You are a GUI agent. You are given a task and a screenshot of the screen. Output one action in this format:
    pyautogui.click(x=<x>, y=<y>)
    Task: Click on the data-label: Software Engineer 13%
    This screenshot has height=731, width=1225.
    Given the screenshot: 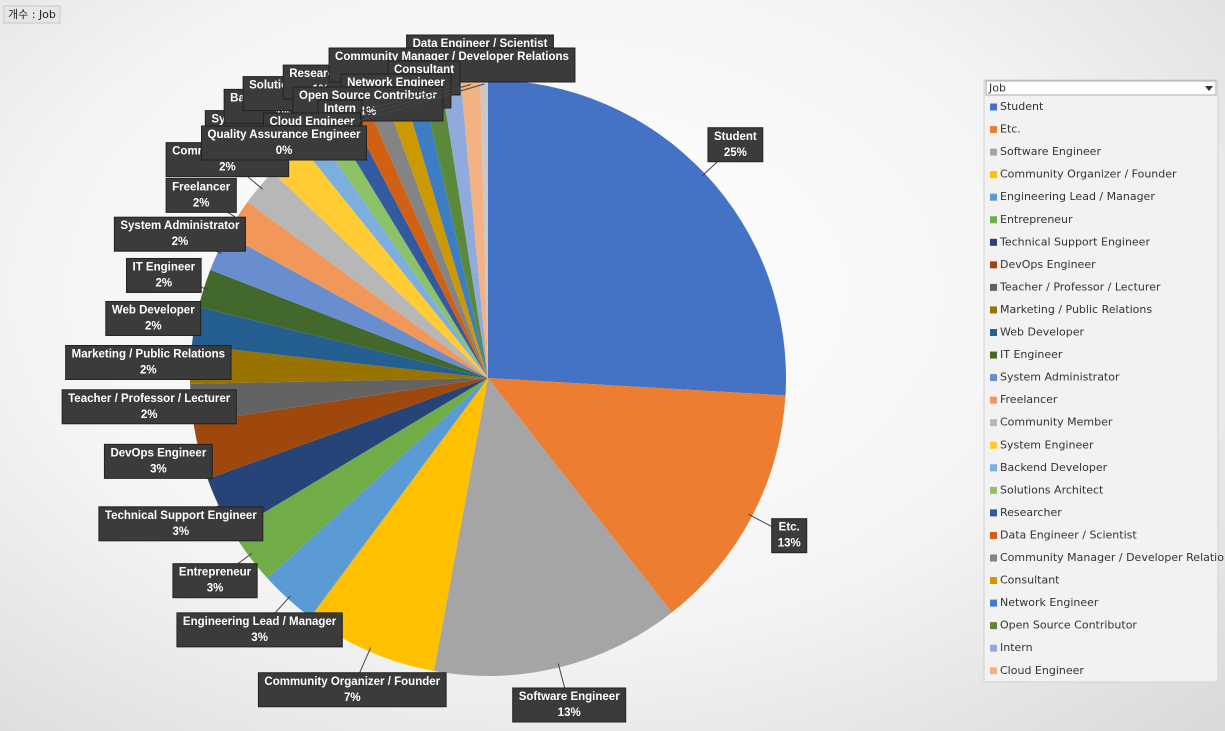 What is the action you would take?
    pyautogui.click(x=569, y=705)
    